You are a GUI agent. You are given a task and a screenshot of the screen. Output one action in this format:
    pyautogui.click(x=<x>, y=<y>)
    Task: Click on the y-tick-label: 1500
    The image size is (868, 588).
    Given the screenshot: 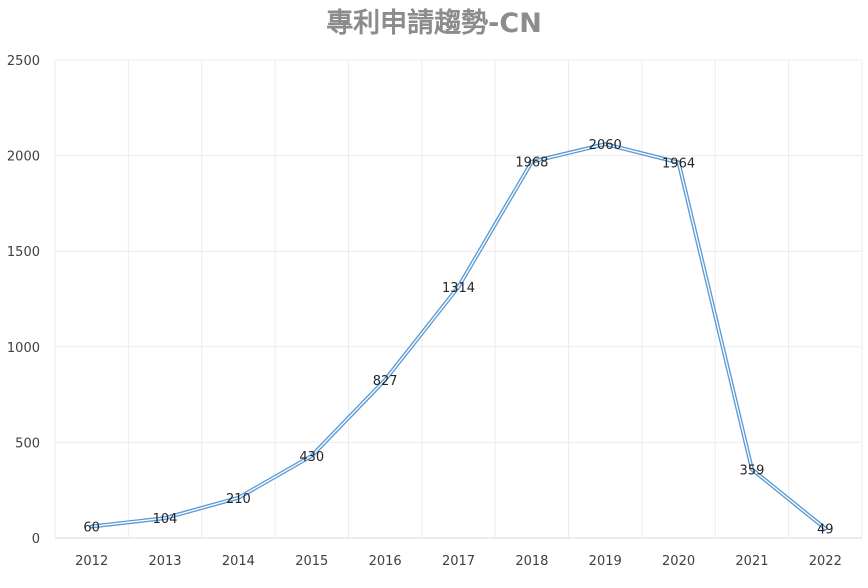 What is the action you would take?
    pyautogui.click(x=23, y=252)
    